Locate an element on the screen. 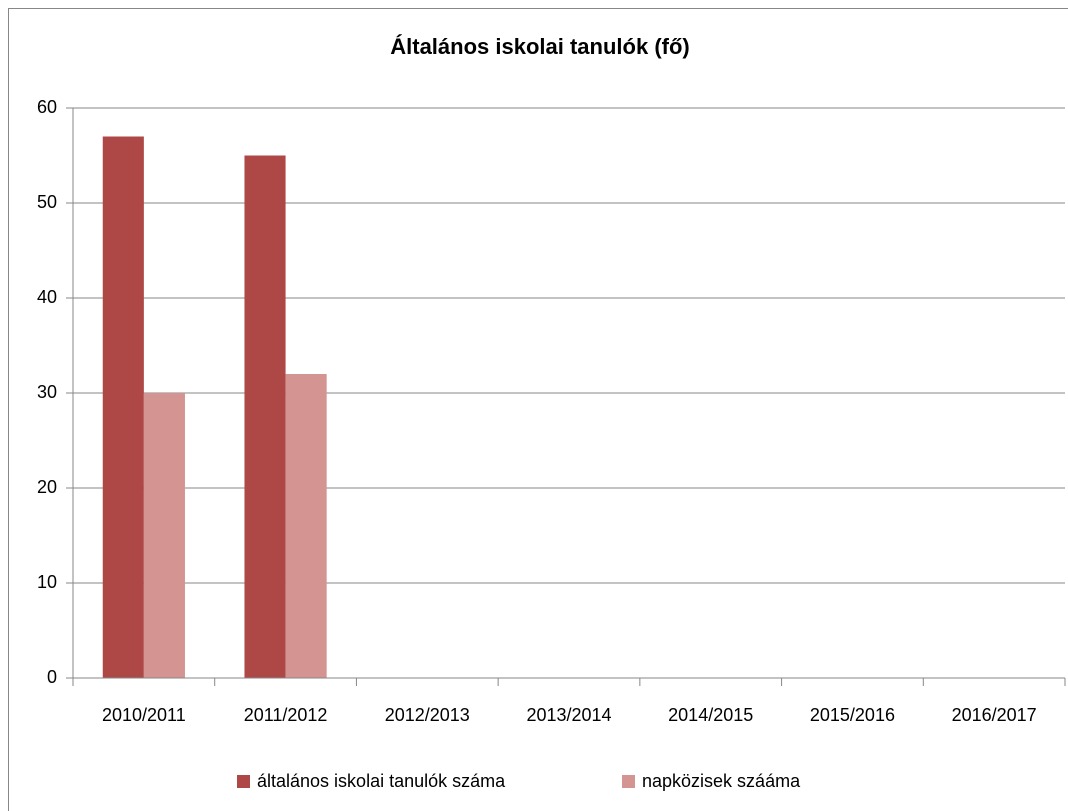  x-tick-label: 2011/2012 is located at coordinates (286, 715).